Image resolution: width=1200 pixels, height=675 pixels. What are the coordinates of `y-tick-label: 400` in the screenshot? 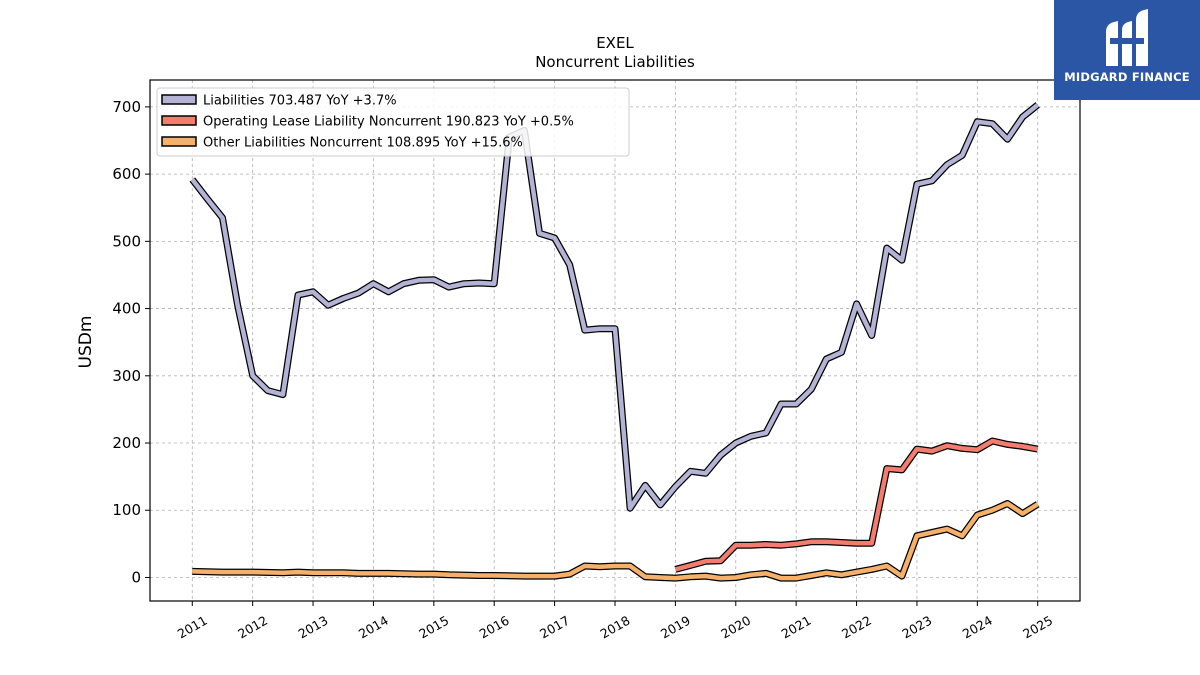 It's located at (126, 309).